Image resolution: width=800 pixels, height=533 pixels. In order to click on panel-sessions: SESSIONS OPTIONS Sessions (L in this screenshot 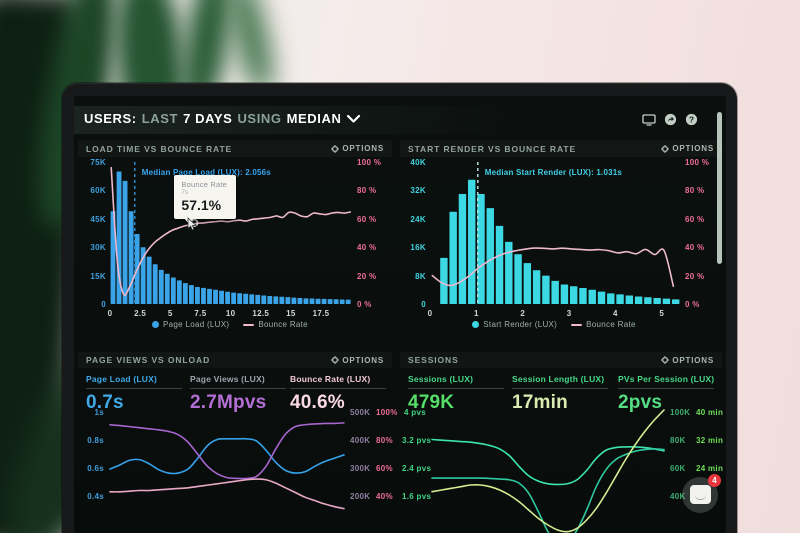, I will do `click(562, 442)`.